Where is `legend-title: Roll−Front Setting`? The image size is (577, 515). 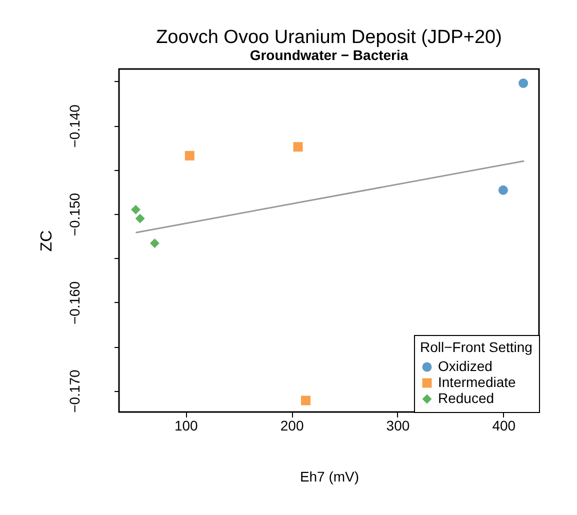 legend-title: Roll−Front Setting is located at coordinates (476, 347).